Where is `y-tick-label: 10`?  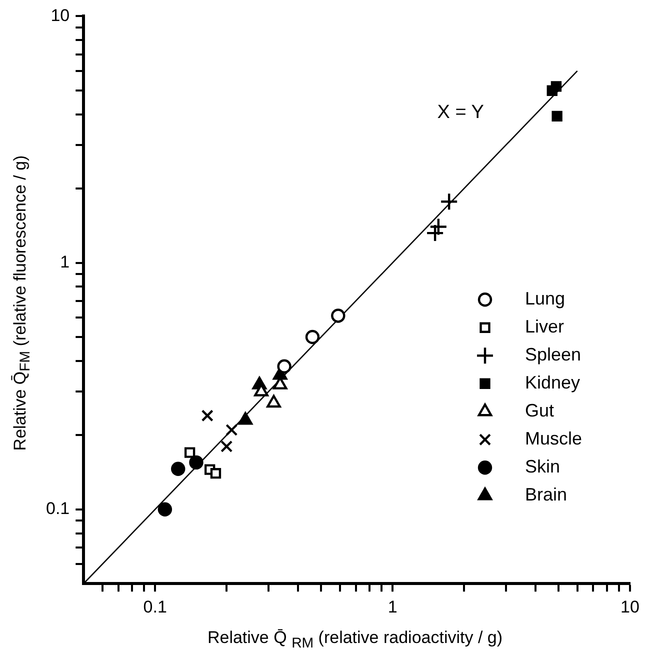 y-tick-label: 10 is located at coordinates (60, 15).